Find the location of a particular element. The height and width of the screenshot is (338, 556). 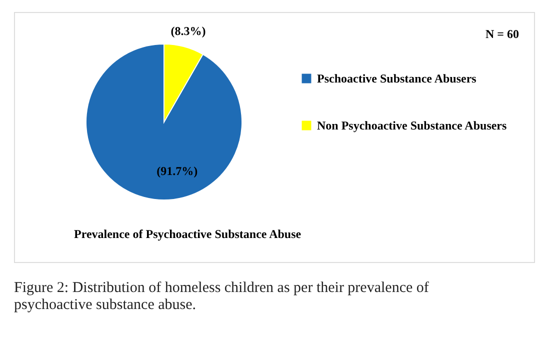

legend-label: Non Psychoactive Substance Abusers is located at coordinates (412, 125).